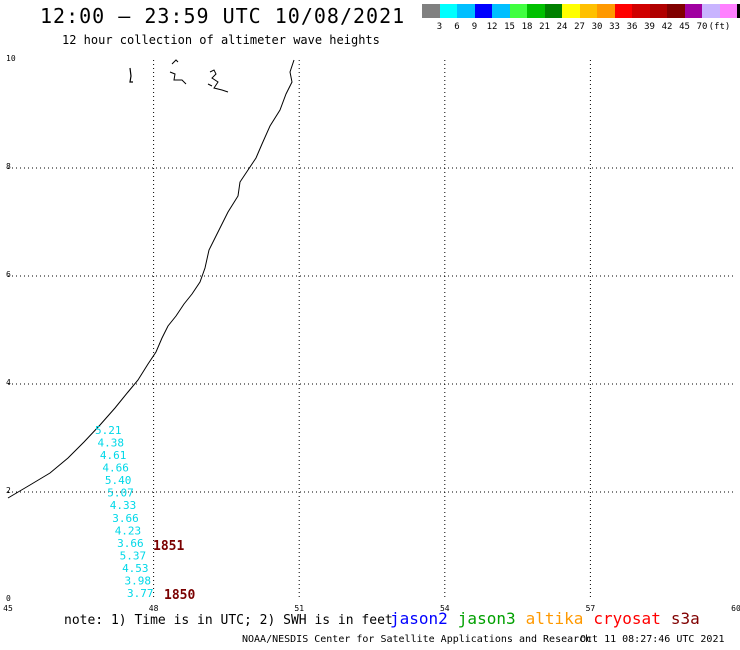  I want to click on satellite-jason2: jason2, so click(419, 618).